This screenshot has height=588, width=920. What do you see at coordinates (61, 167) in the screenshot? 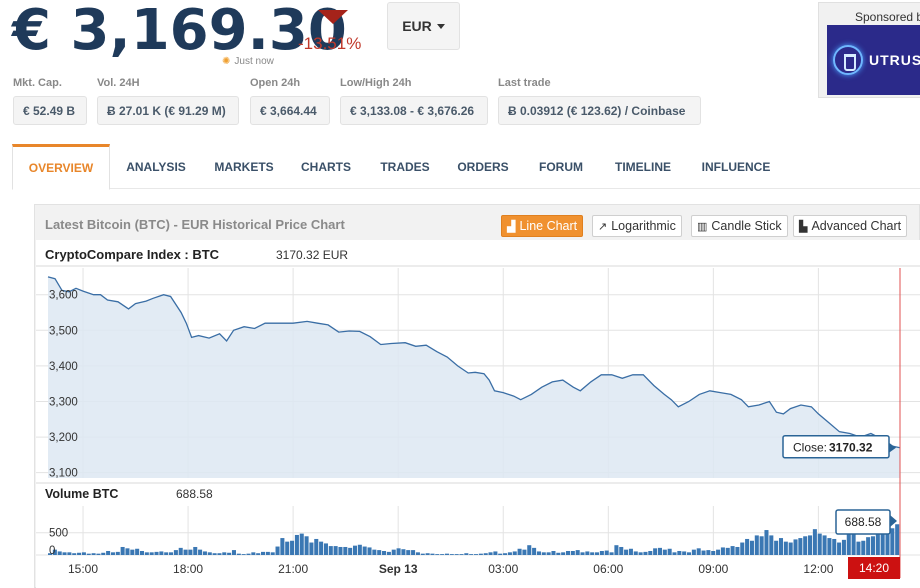
I see `tab-overview: OVERVIEW` at bounding box center [61, 167].